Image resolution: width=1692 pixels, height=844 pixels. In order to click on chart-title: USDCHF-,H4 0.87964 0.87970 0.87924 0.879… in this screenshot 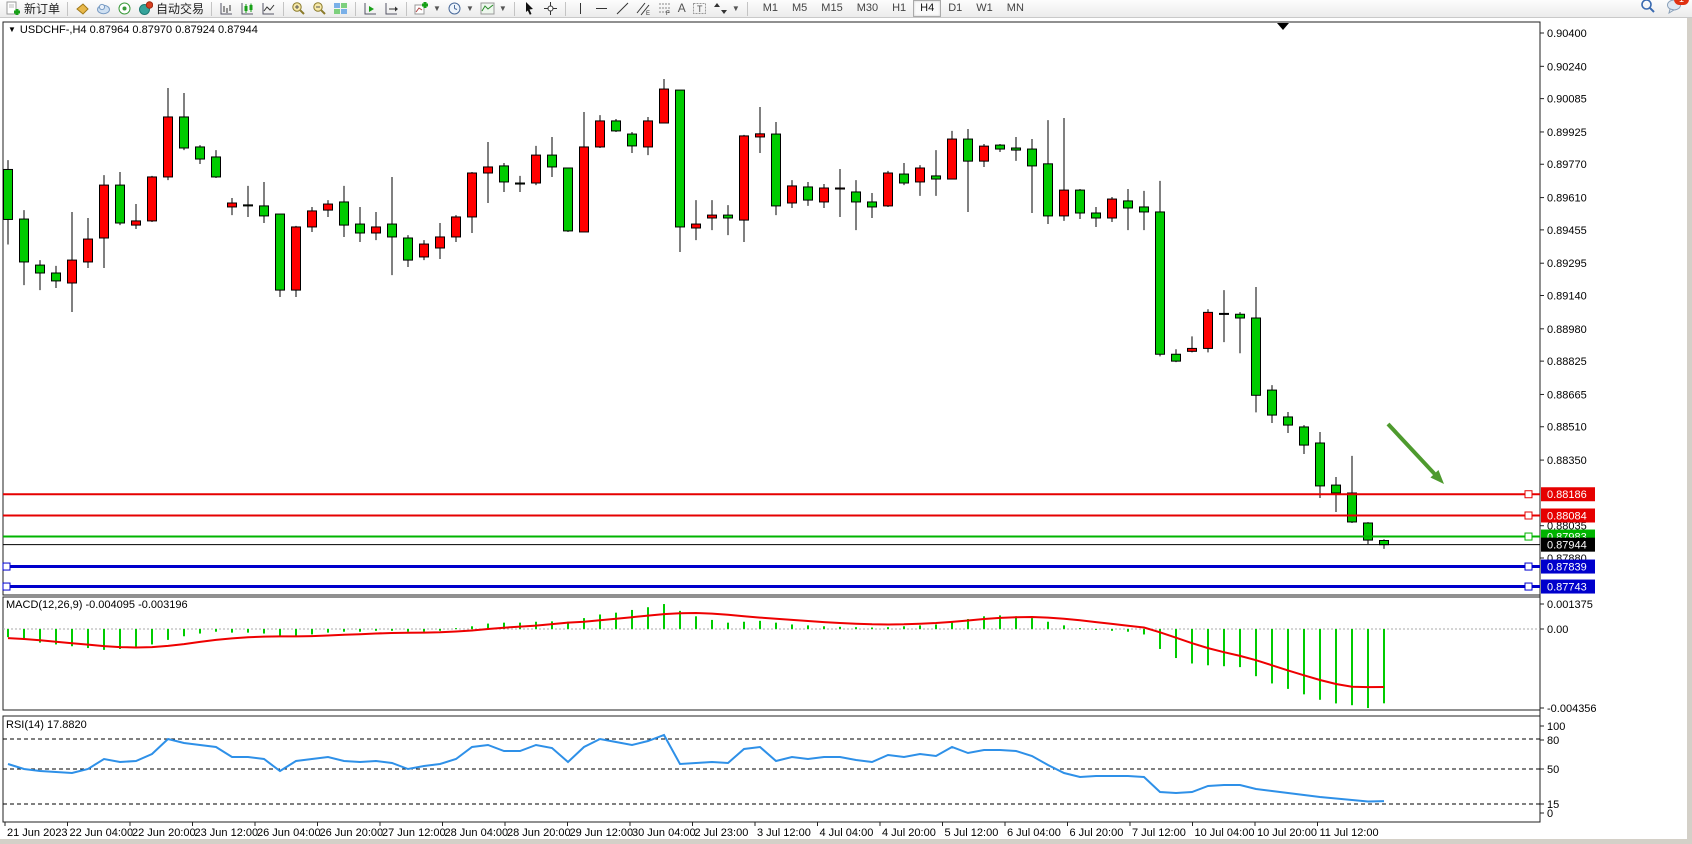, I will do `click(138, 30)`.